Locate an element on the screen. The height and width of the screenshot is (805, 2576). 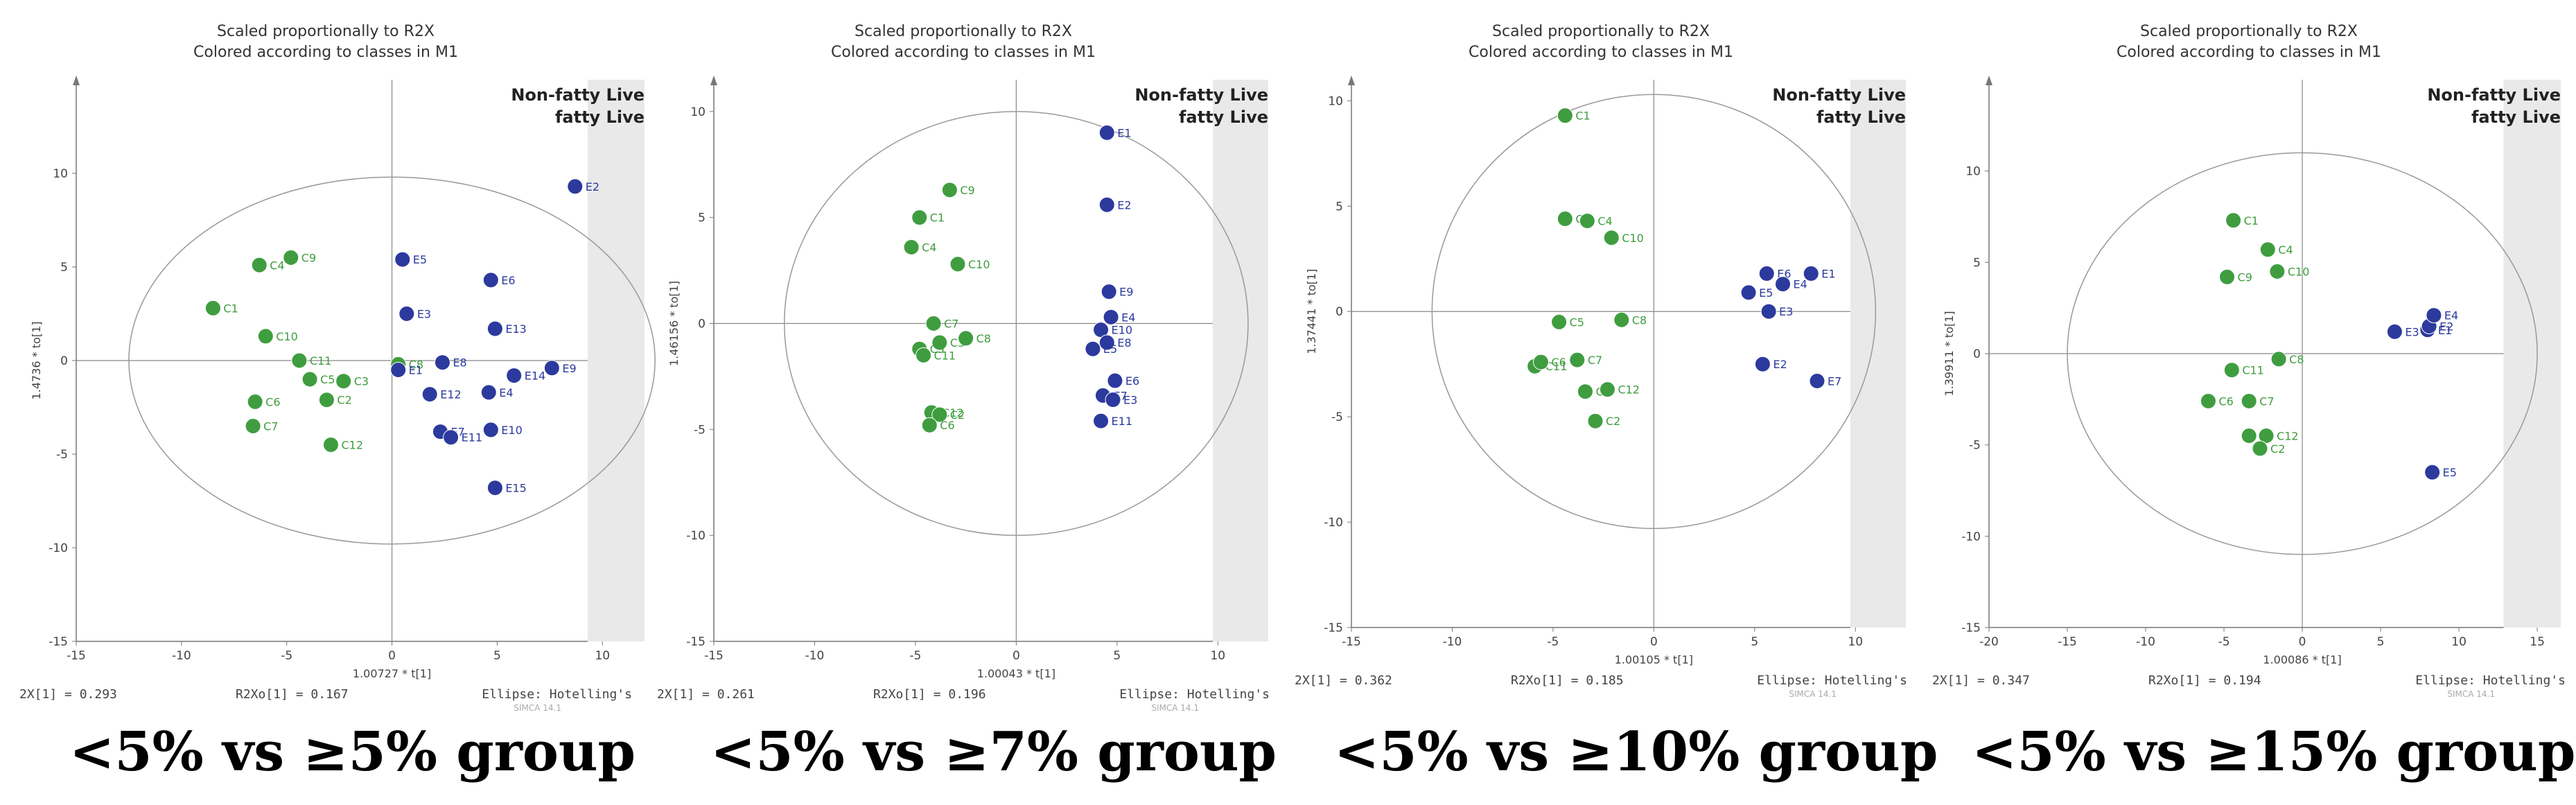
x-tick-label: 10 is located at coordinates (602, 656).